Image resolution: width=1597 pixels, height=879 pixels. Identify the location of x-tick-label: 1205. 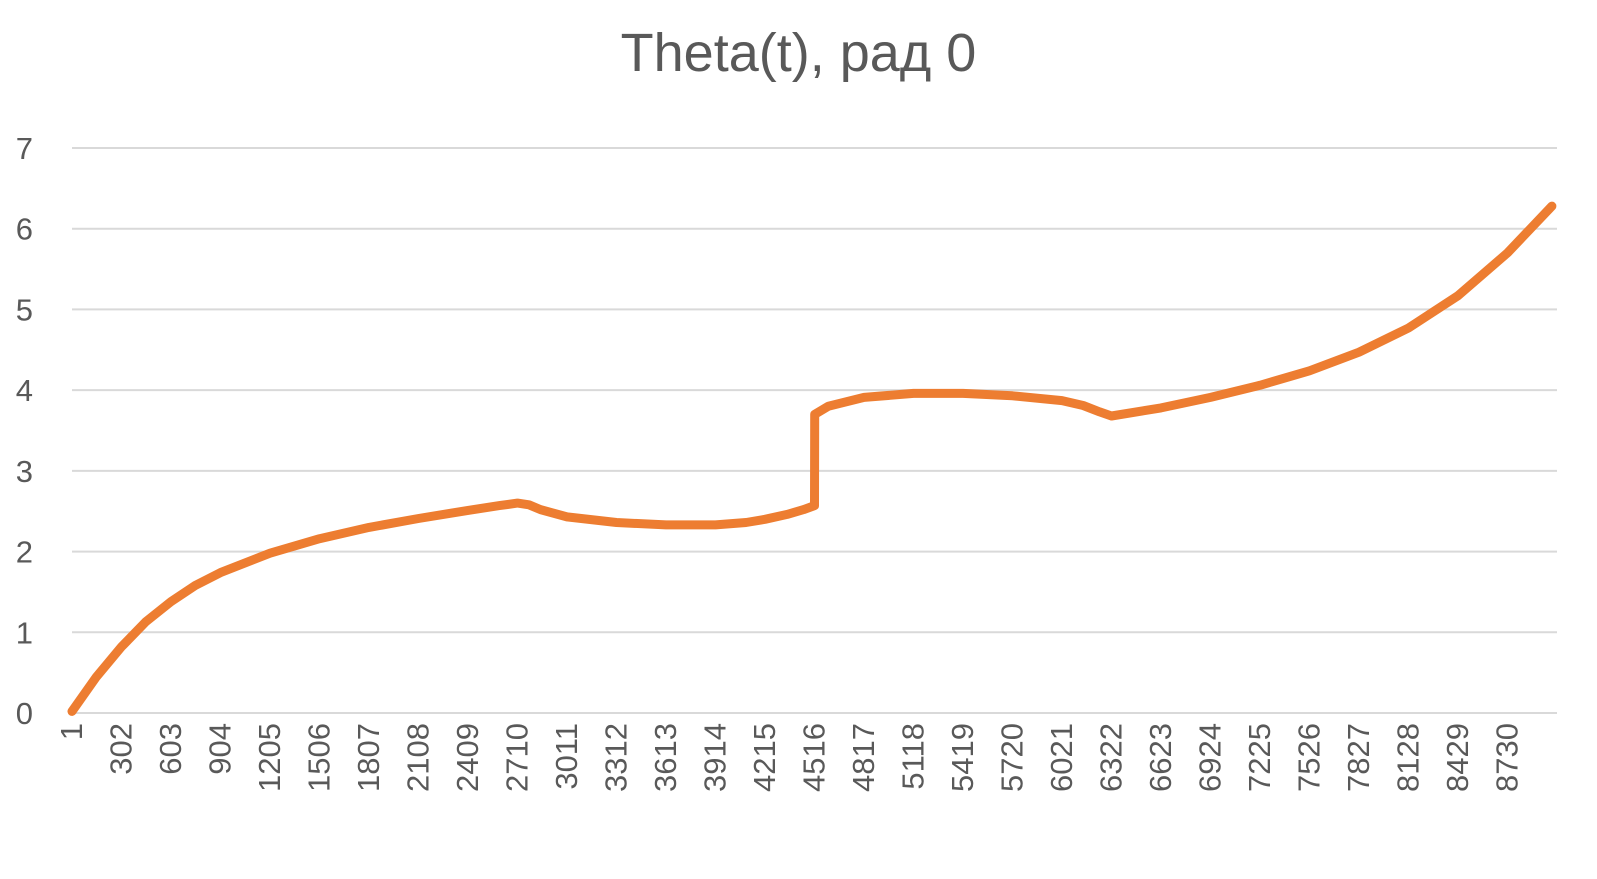
(269, 757).